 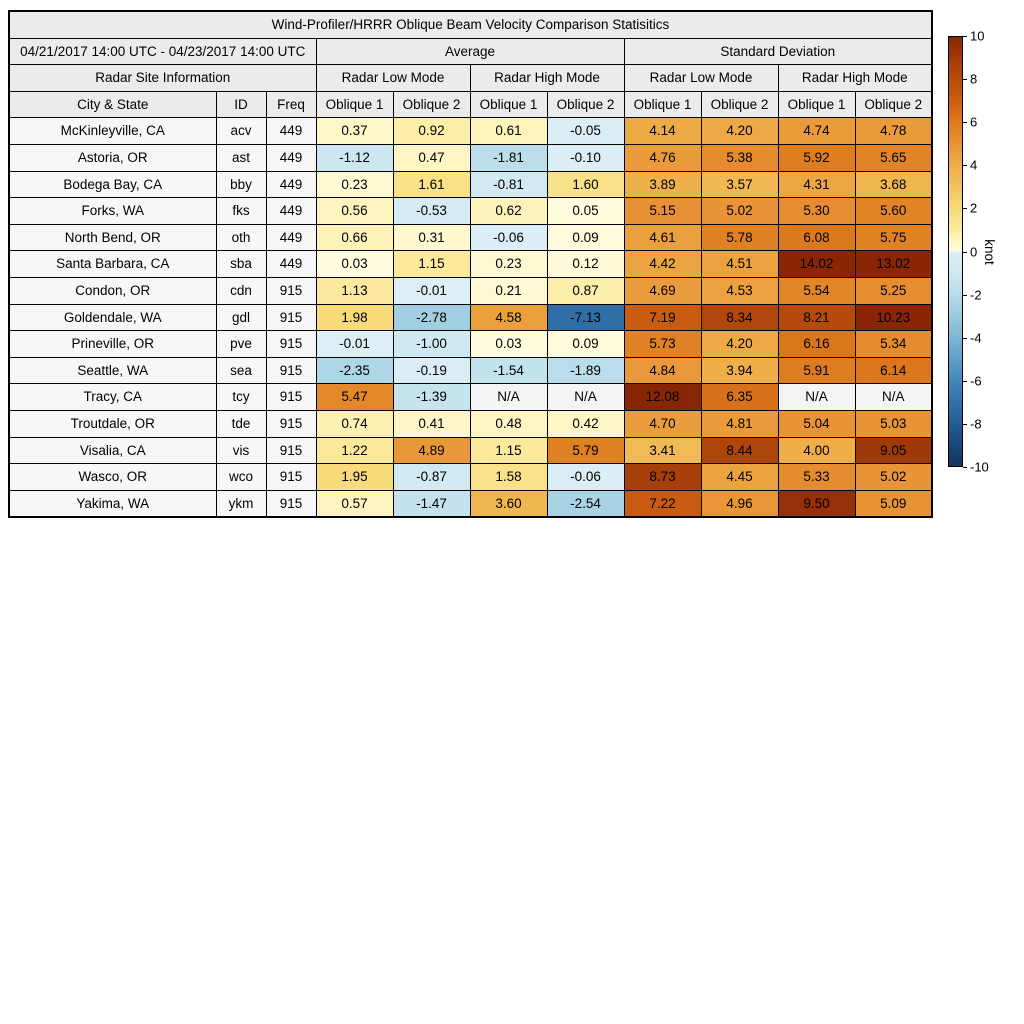 I want to click on value-cell: 5.33, so click(x=816, y=477).